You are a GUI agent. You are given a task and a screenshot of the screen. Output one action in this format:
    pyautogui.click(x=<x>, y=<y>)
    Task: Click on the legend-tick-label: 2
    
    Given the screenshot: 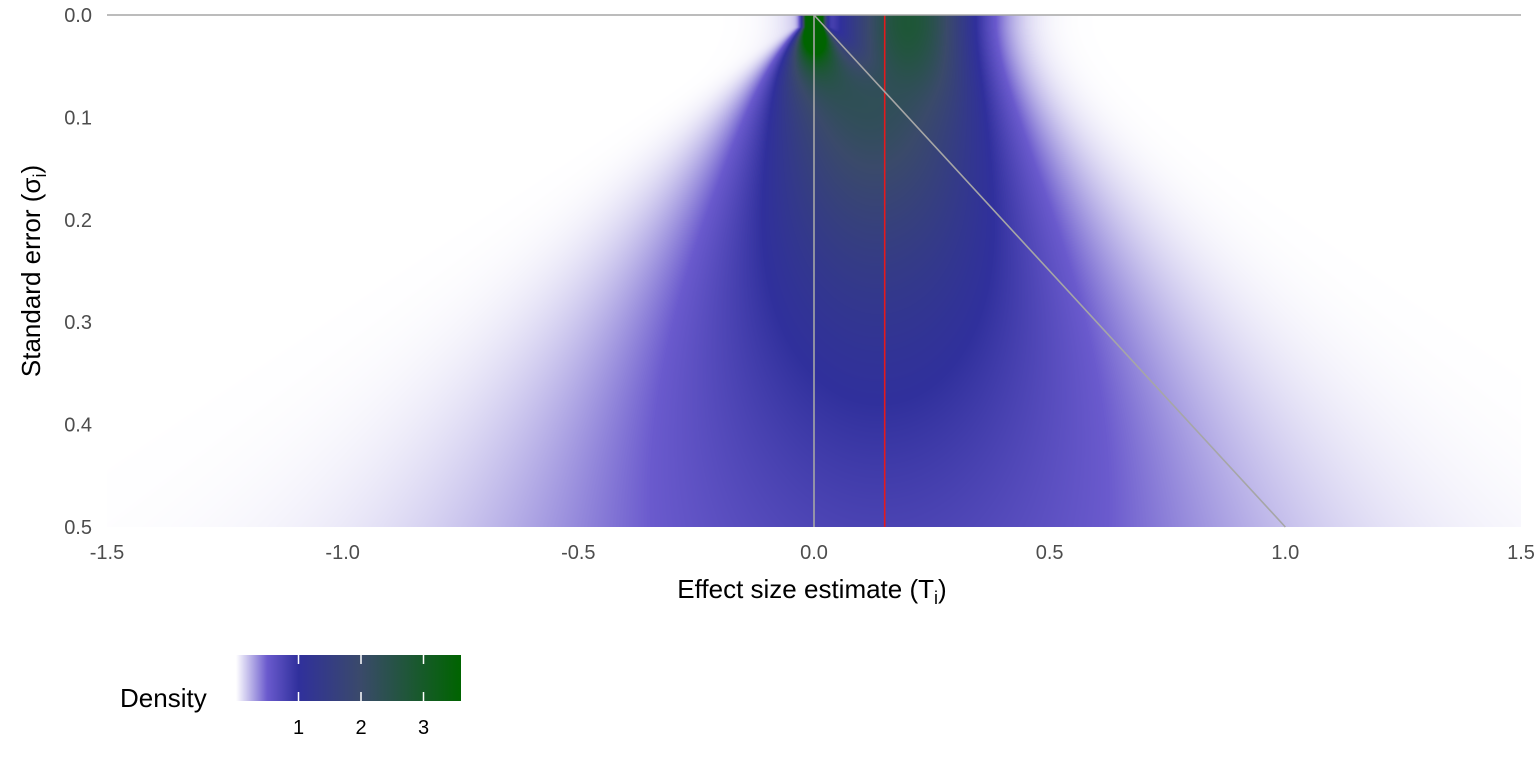 What is the action you would take?
    pyautogui.click(x=360, y=728)
    